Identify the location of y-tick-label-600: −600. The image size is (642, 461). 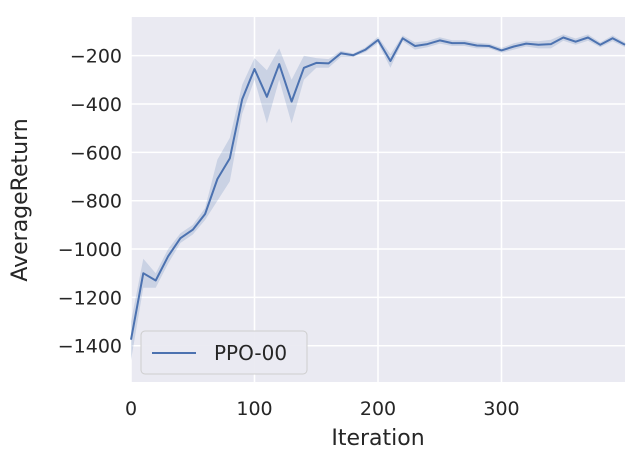
(96, 153).